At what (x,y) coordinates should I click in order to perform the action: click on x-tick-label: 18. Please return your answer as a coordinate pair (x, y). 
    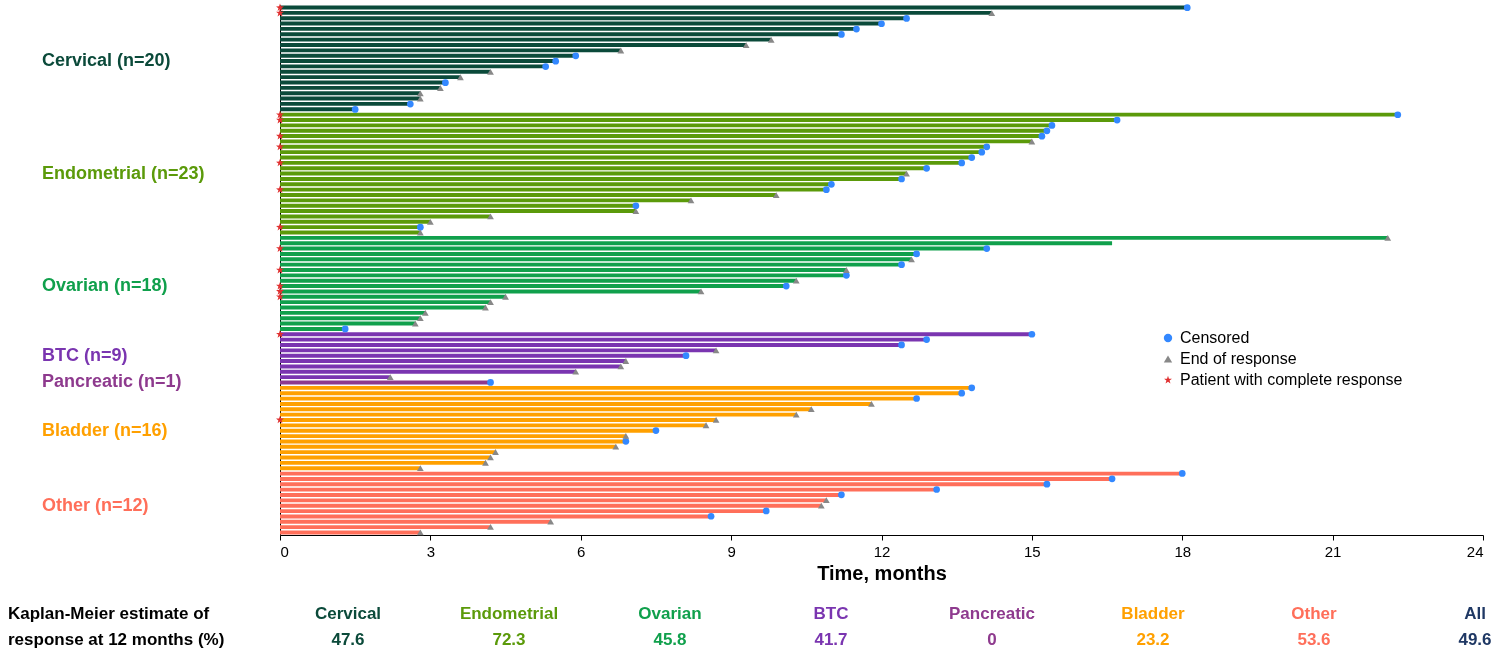
    Looking at the image, I should click on (1183, 551).